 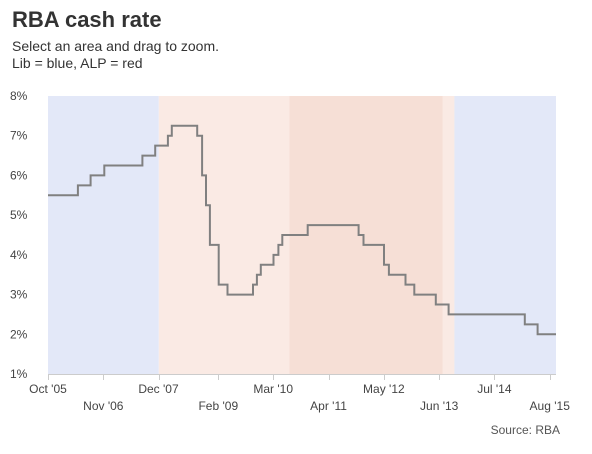 I want to click on y-tick-label: 6%, so click(x=19, y=175).